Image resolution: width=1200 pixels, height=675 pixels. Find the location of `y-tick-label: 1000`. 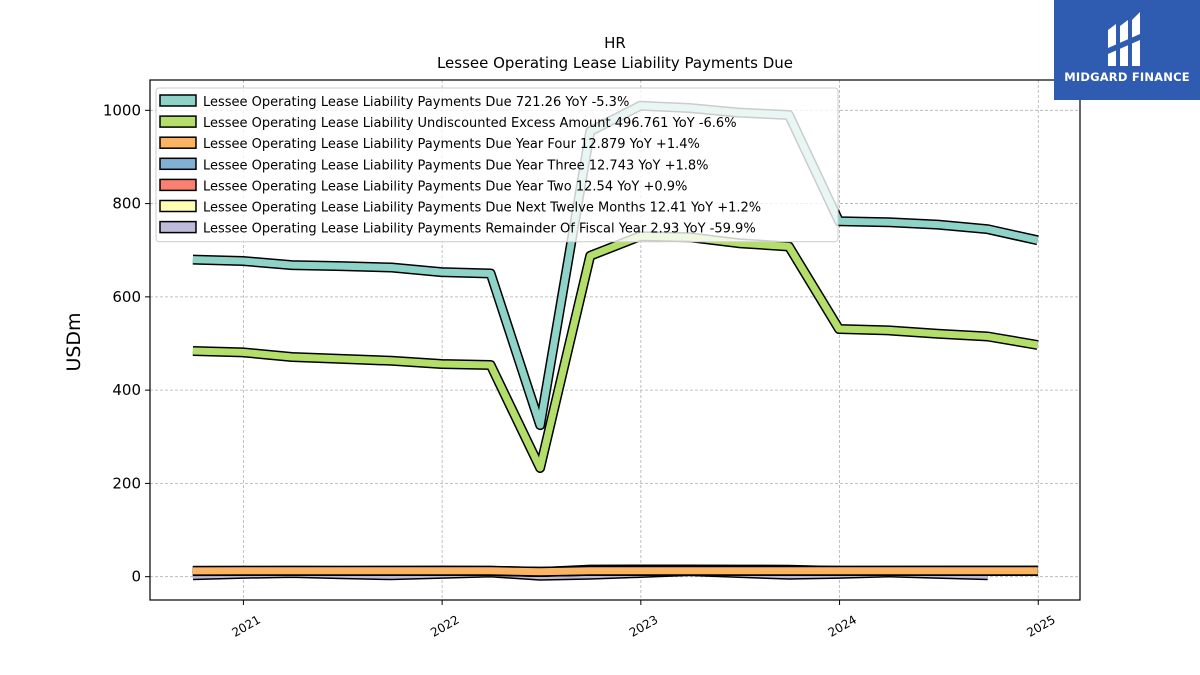

y-tick-label: 1000 is located at coordinates (122, 110).